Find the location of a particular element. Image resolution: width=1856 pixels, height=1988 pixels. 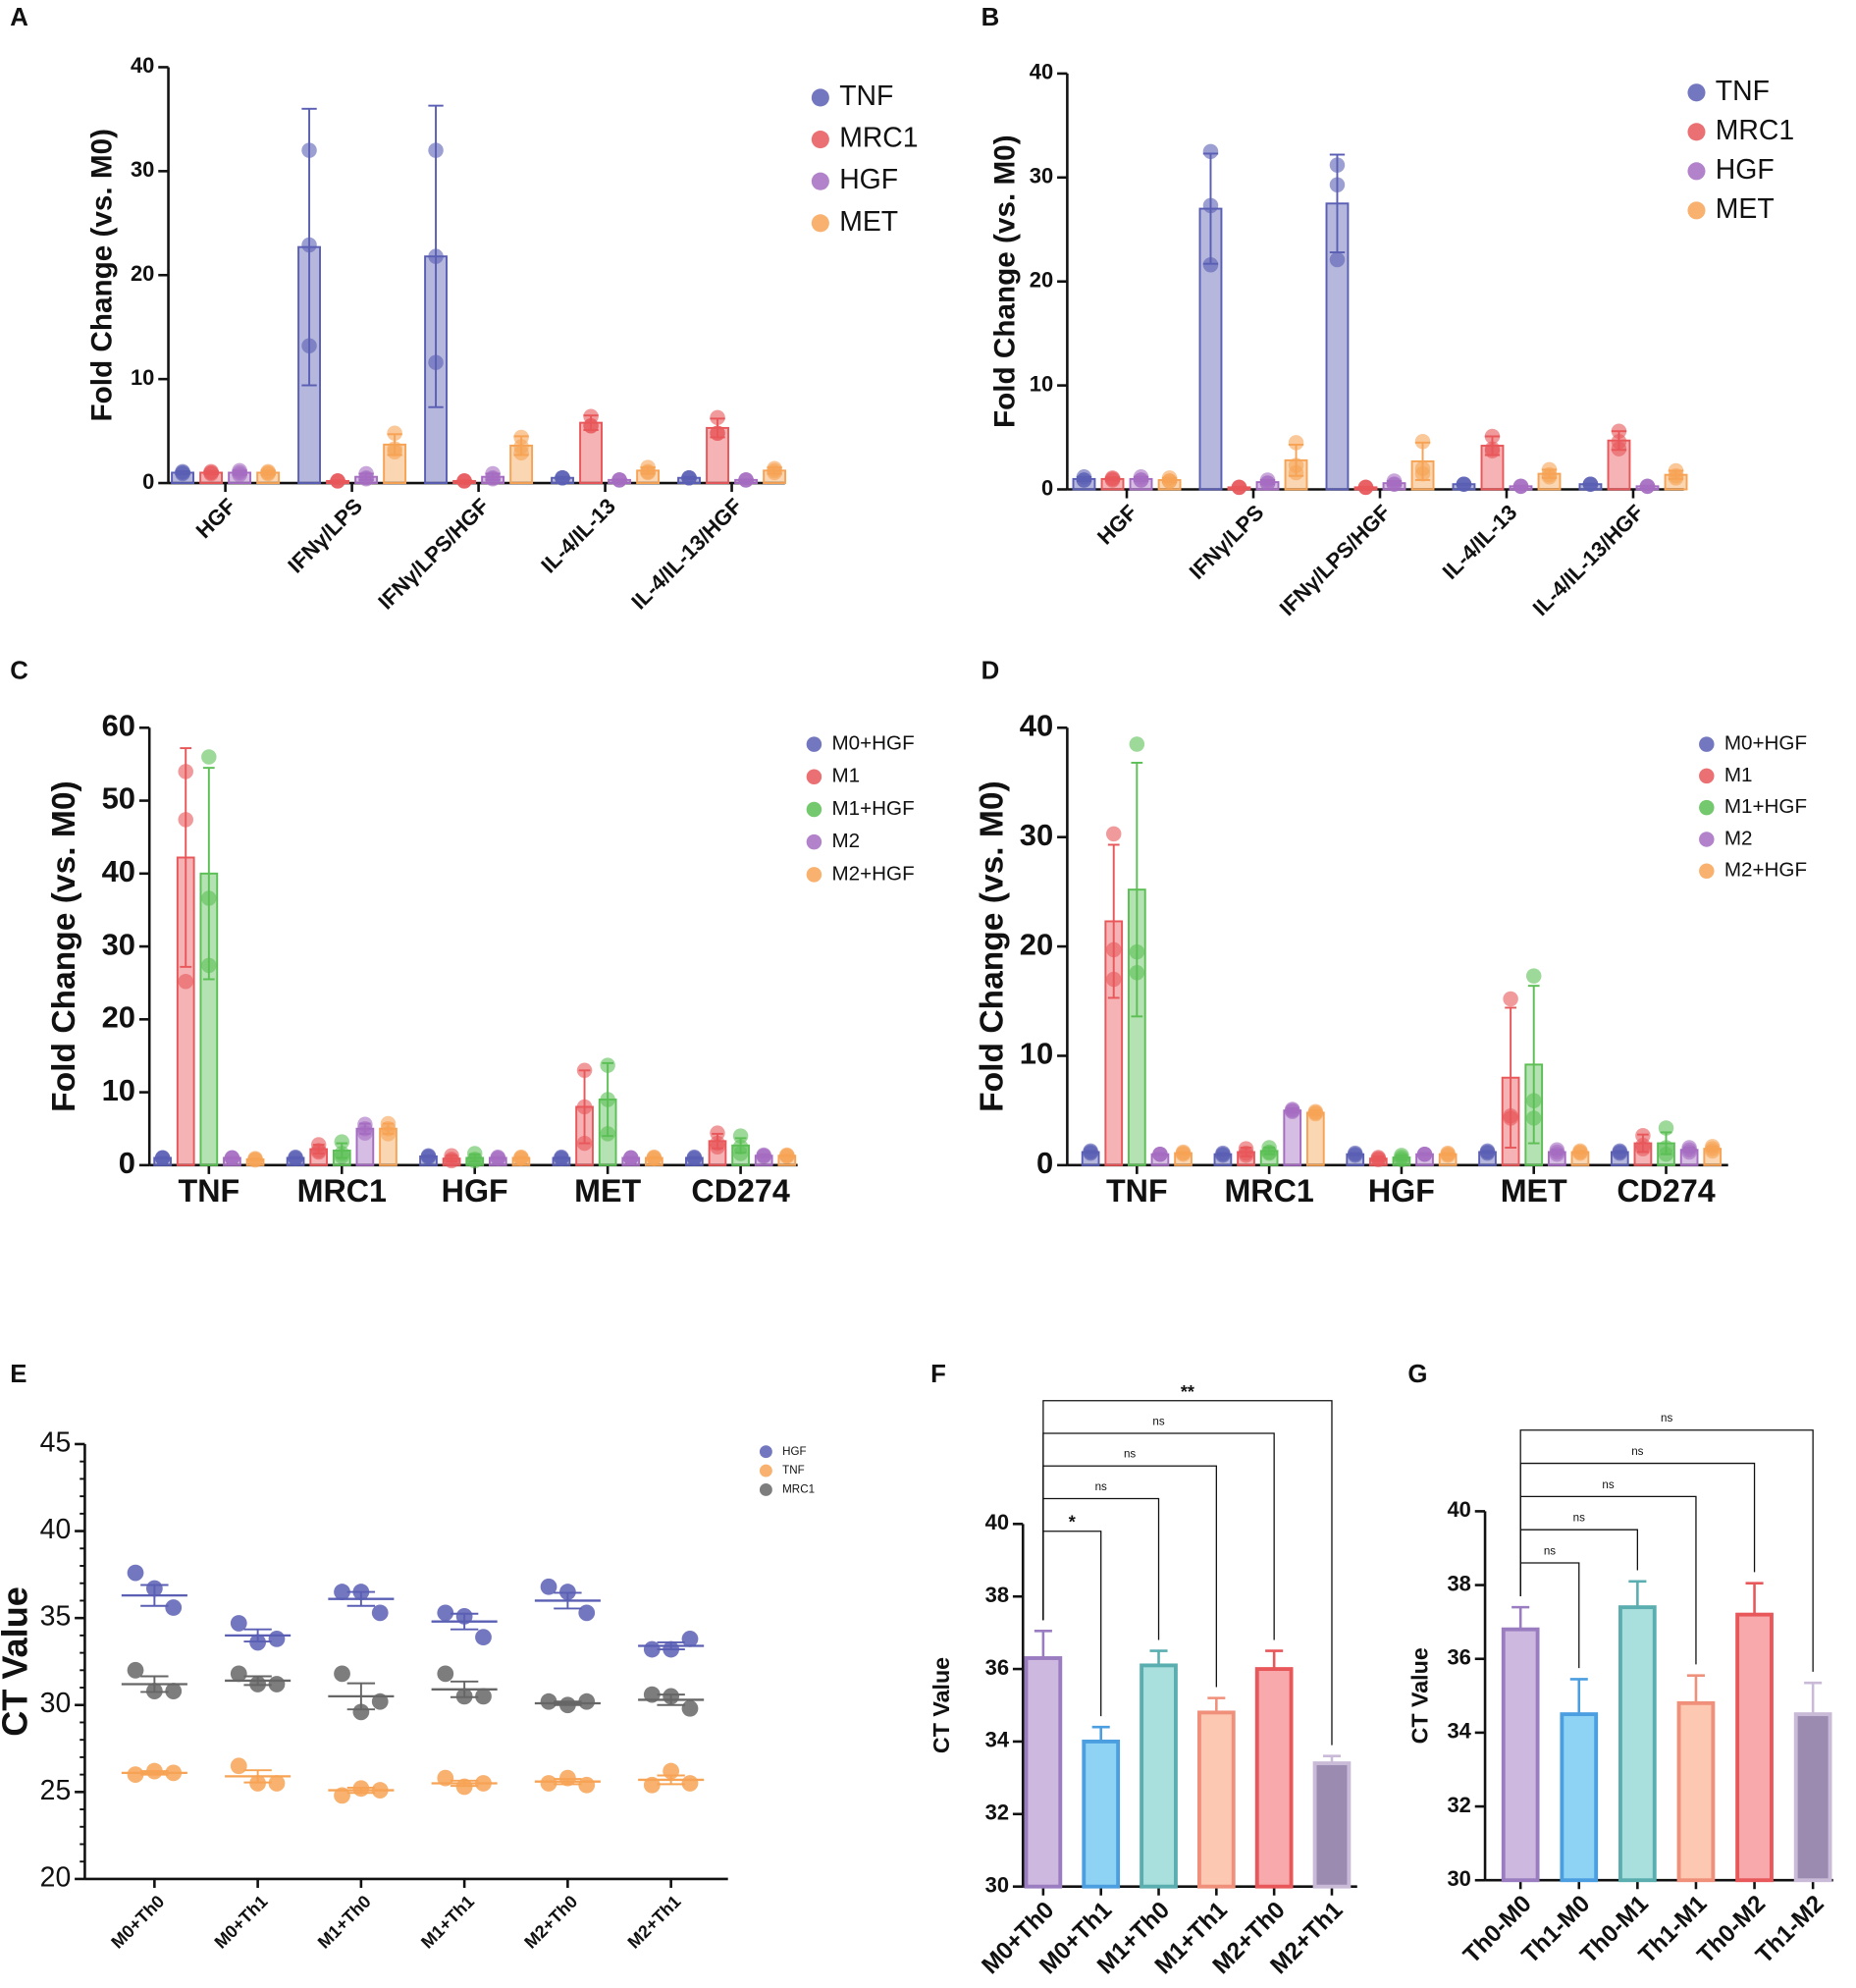

legend-label: M2 is located at coordinates (1739, 838).